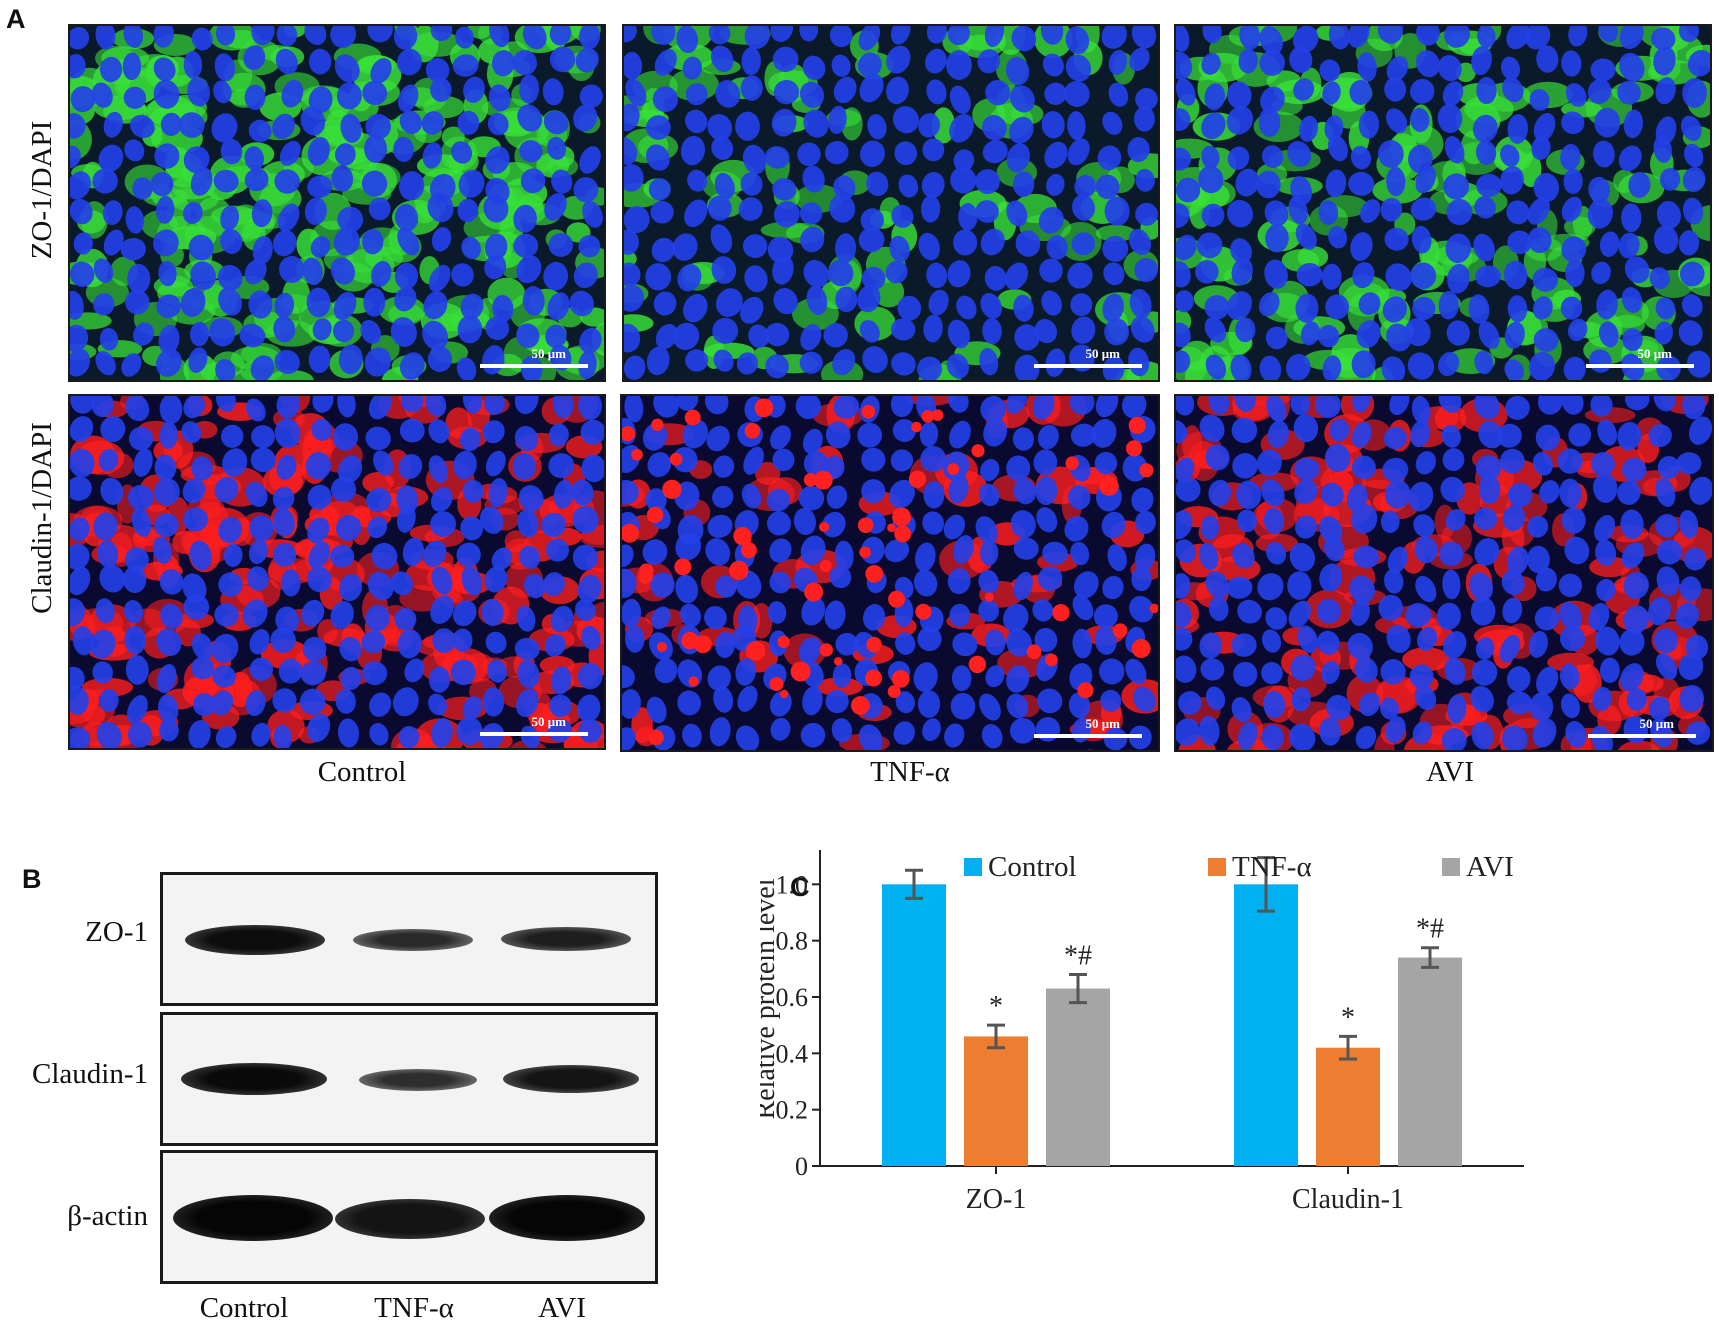  What do you see at coordinates (42, 518) in the screenshot?
I see `row-label-claudin1-dapi: Claudin-1/DAPI` at bounding box center [42, 518].